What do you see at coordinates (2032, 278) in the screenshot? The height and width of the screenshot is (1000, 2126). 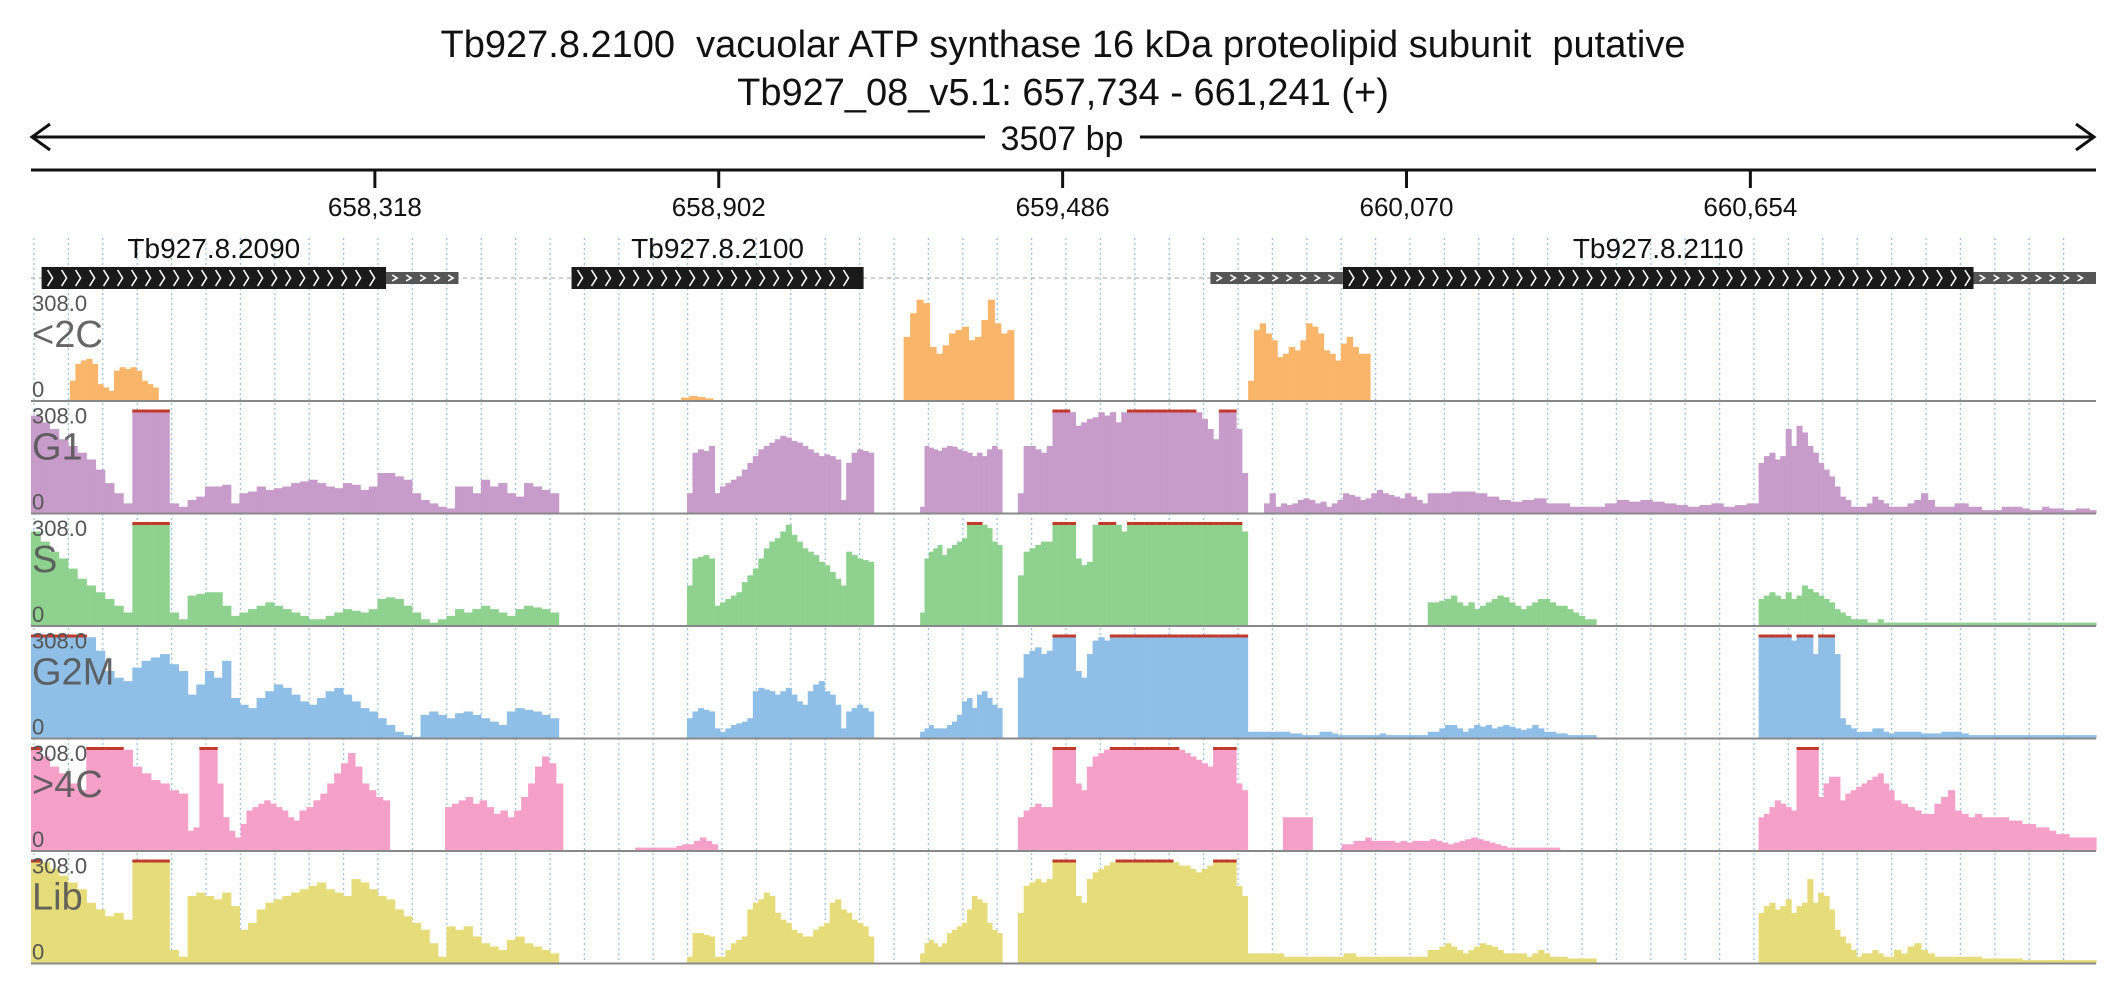 I see `strand-chevrons` at bounding box center [2032, 278].